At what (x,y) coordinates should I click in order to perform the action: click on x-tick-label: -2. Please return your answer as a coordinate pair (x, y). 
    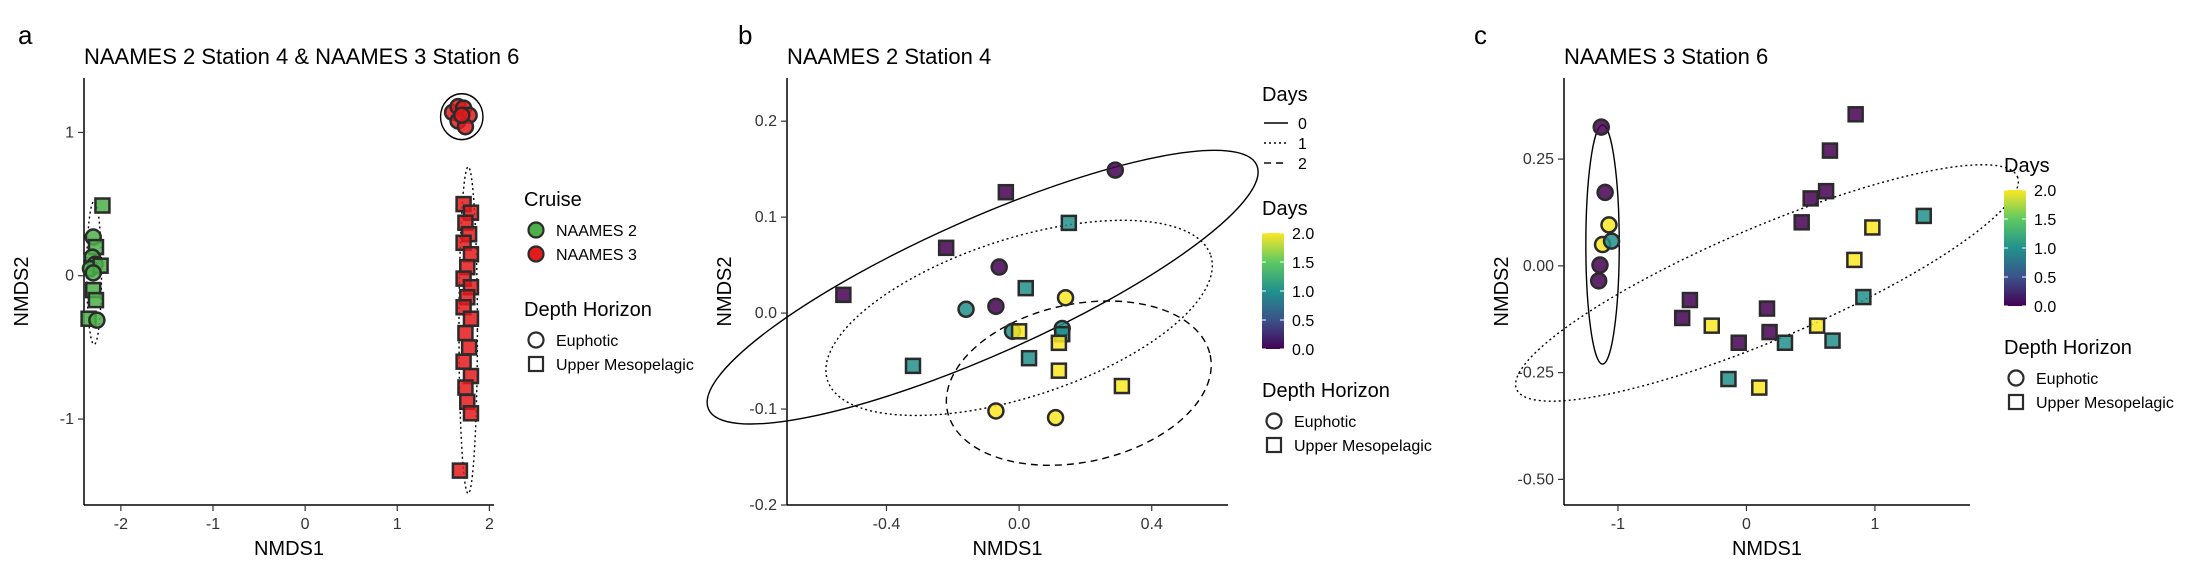
    Looking at the image, I should click on (121, 524).